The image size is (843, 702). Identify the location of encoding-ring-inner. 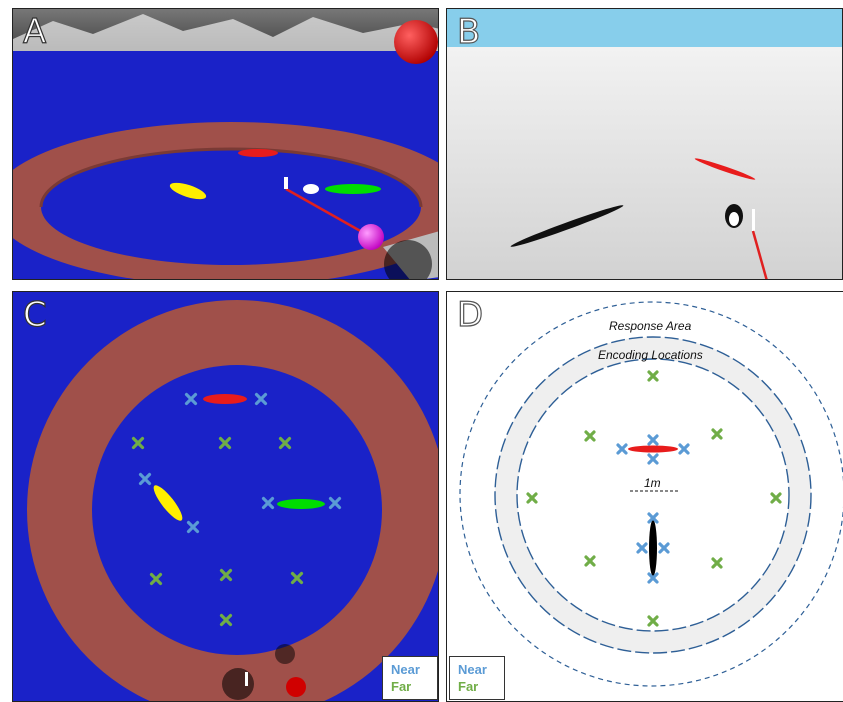
(653, 495).